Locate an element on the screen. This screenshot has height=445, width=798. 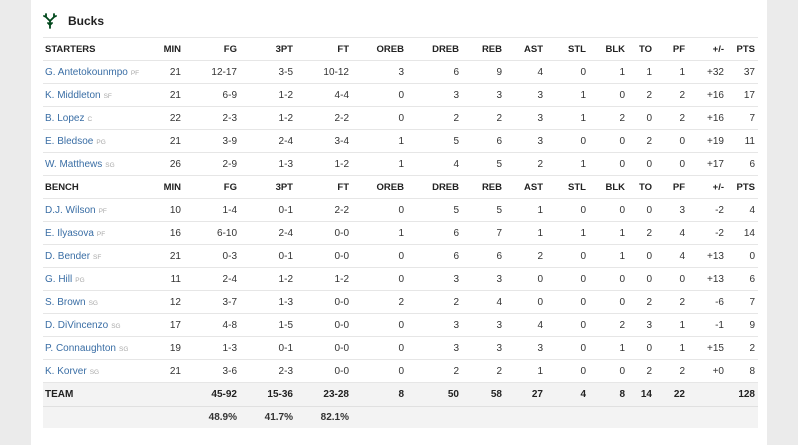
stat-cell: 1-3 is located at coordinates (265, 302).